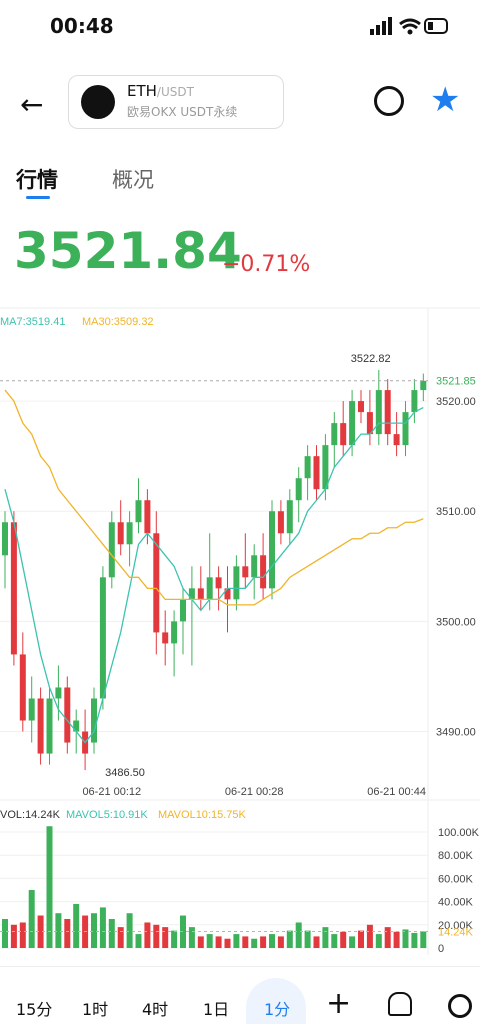 This screenshot has width=480, height=1025. What do you see at coordinates (456, 926) in the screenshot?
I see `y-tick-label: 20.00K` at bounding box center [456, 926].